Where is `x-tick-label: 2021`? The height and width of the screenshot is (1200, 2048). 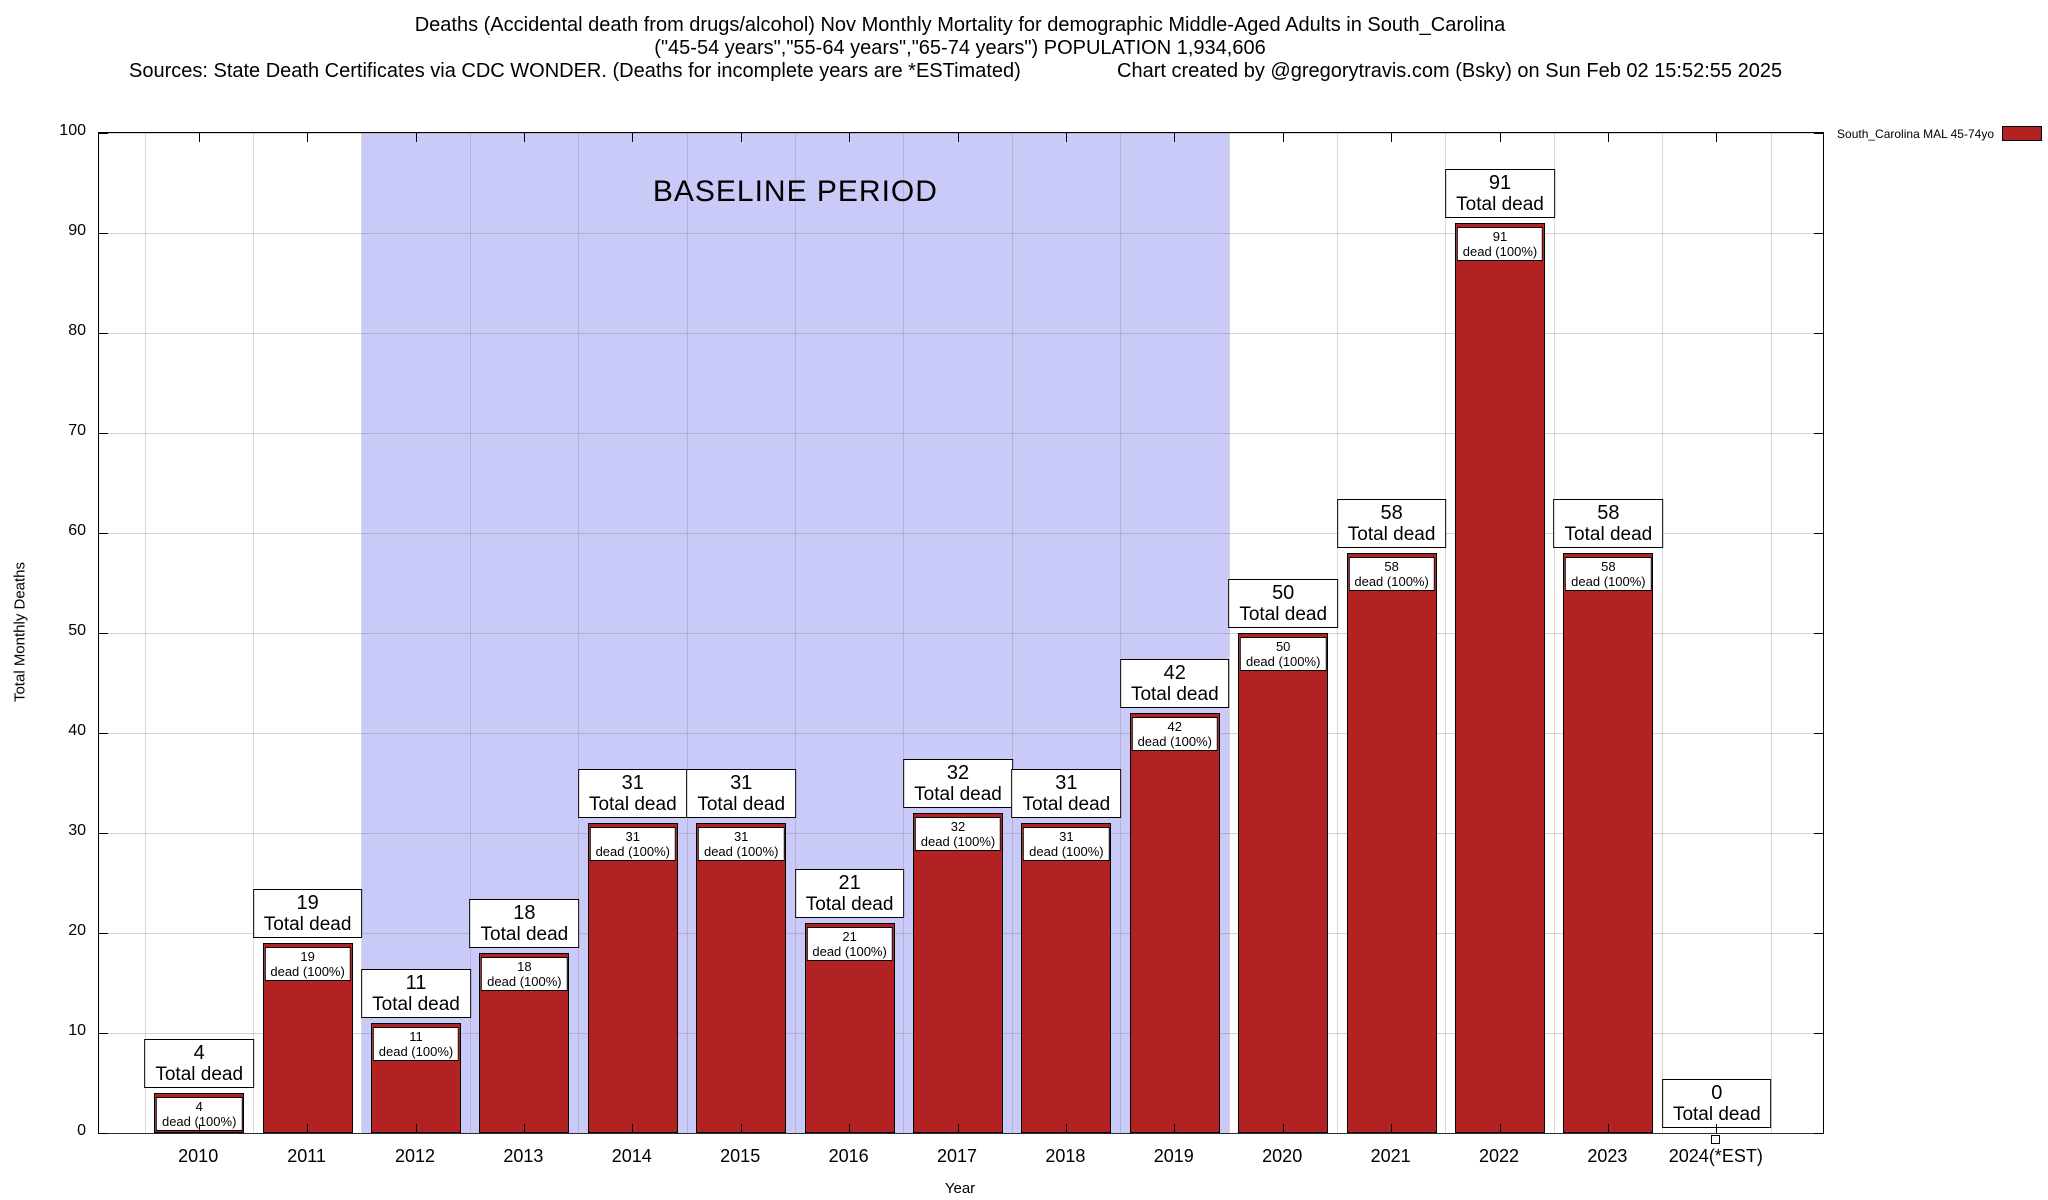
x-tick-label: 2021 is located at coordinates (1390, 1156).